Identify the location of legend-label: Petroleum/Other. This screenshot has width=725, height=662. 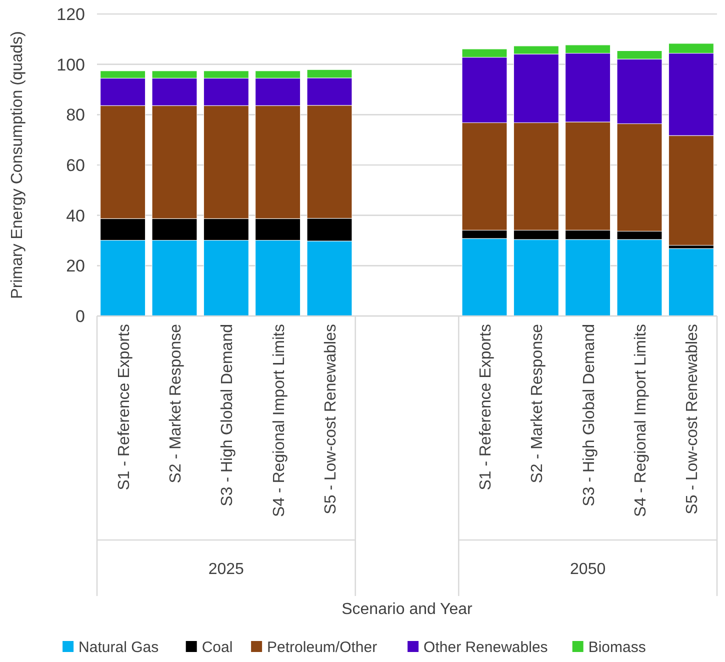
(322, 647).